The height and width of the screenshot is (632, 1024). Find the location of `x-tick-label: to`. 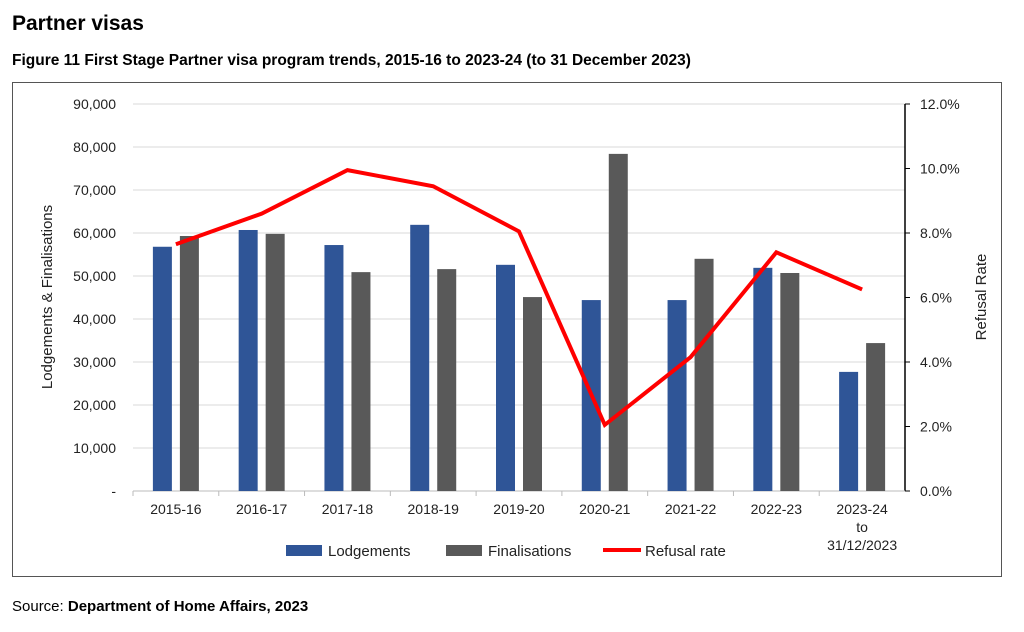

x-tick-label: to is located at coordinates (862, 527).